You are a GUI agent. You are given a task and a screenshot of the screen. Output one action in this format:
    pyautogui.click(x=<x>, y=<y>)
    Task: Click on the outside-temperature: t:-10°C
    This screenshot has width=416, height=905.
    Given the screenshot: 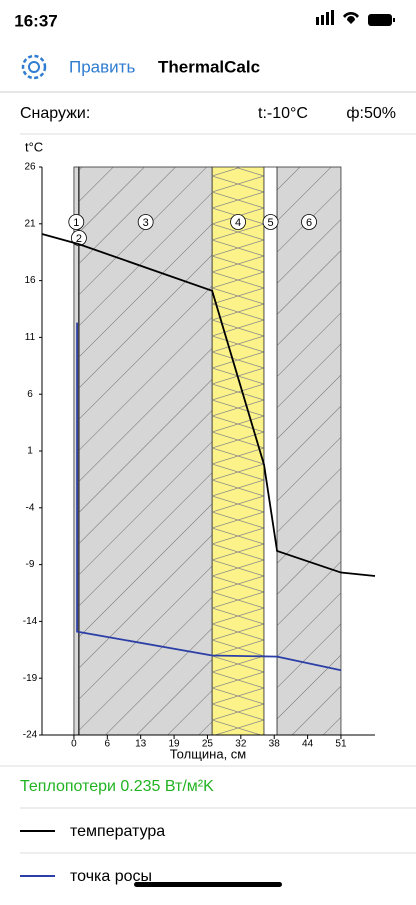 What is the action you would take?
    pyautogui.click(x=283, y=113)
    